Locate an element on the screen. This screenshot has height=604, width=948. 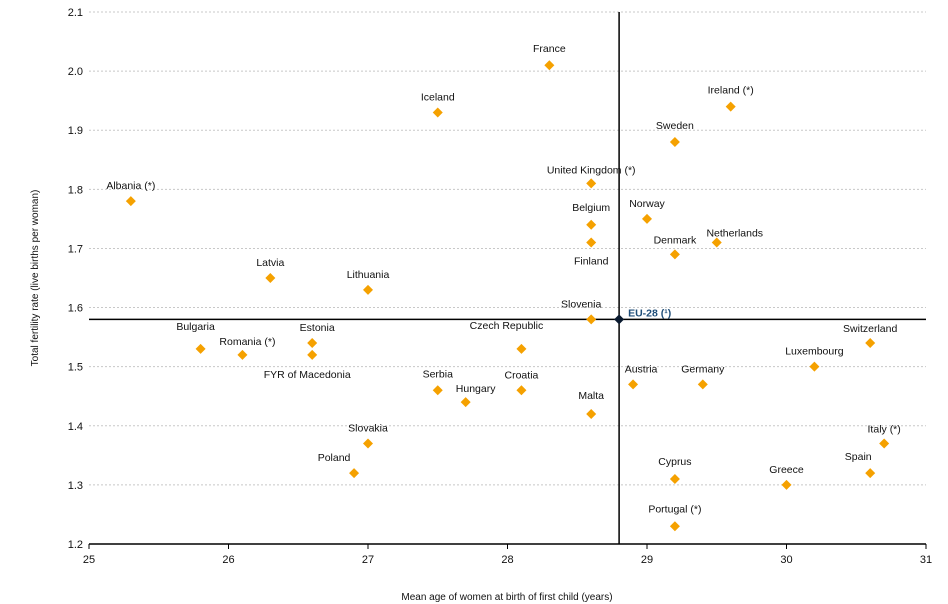
data-point-poland is located at coordinates (354, 473).